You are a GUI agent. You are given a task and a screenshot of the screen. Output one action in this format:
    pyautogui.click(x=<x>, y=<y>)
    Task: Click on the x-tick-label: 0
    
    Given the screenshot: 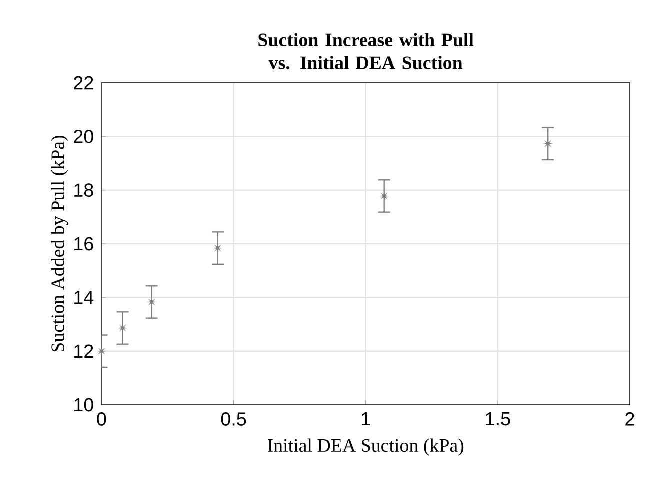 What is the action you would take?
    pyautogui.click(x=101, y=419)
    